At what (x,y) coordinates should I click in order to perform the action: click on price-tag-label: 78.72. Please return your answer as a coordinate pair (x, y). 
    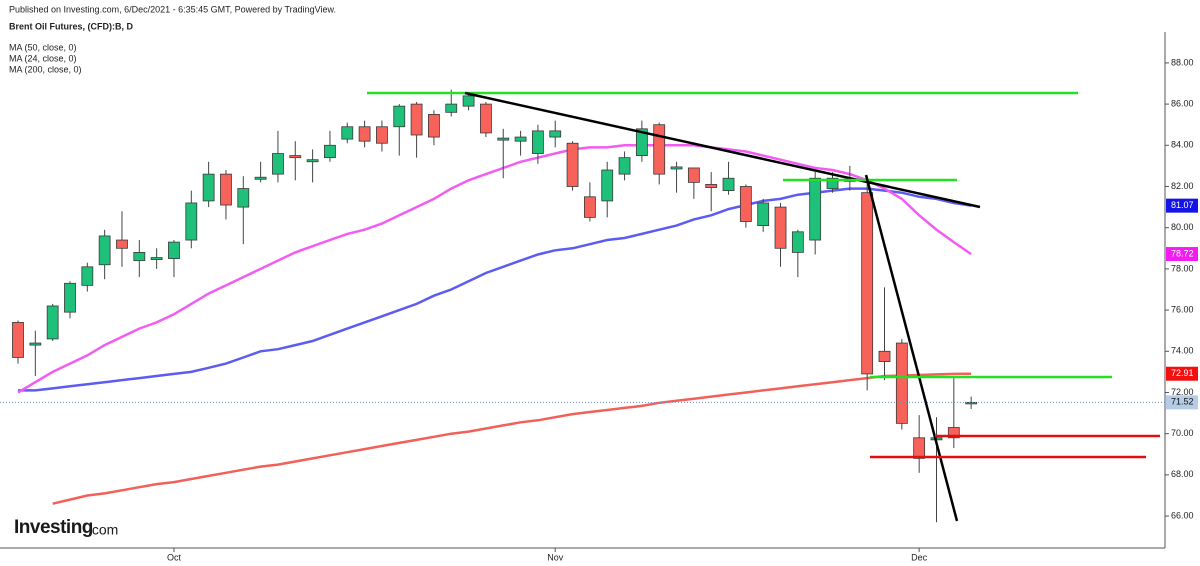
    Looking at the image, I should click on (1182, 253).